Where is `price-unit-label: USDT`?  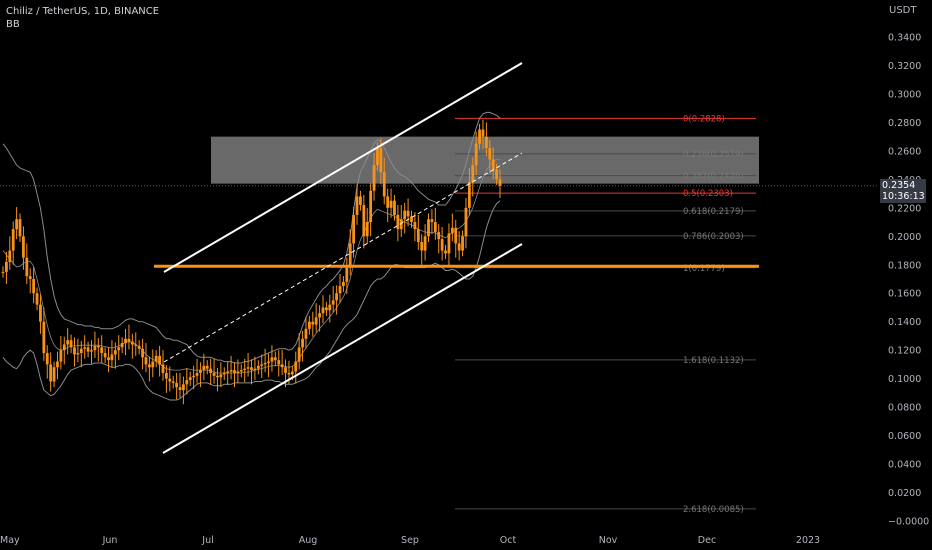 price-unit-label: USDT is located at coordinates (903, 10).